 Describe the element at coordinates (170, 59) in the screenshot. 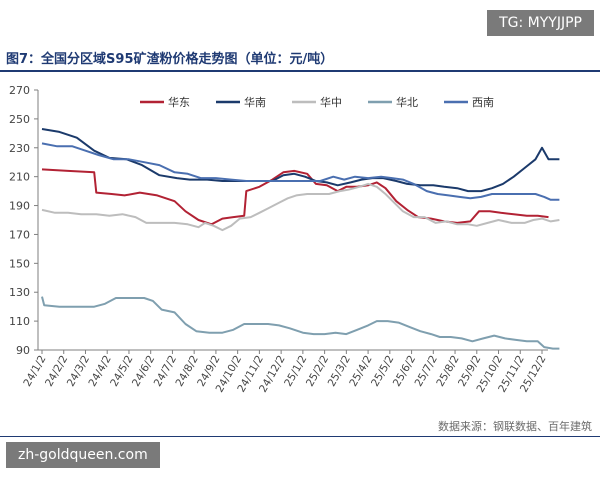

I see `figure-title: 图7：全国分区域S95矿渣粉价格走势图（单位：元/吨）` at that location.